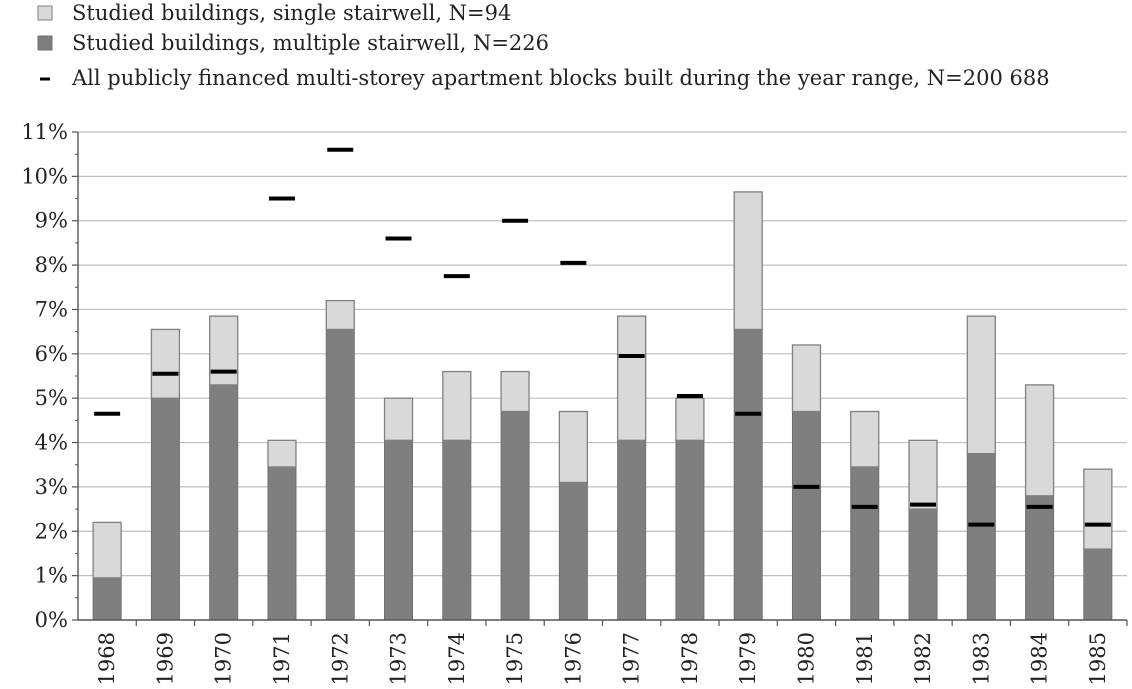 The image size is (1132, 689). What do you see at coordinates (49, 376) in the screenshot?
I see `y-axis: 0% 1% 2% 3% 4% 5% 6% 7% 8% 9% 10% 11%` at bounding box center [49, 376].